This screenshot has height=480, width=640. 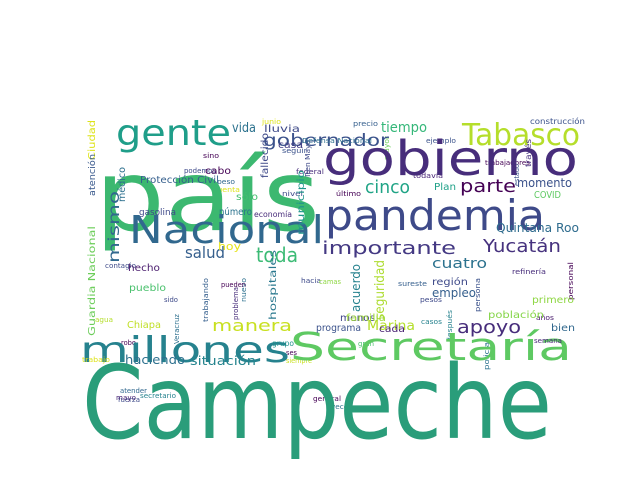 I want to click on word-main-semana: semana, so click(x=548, y=341).